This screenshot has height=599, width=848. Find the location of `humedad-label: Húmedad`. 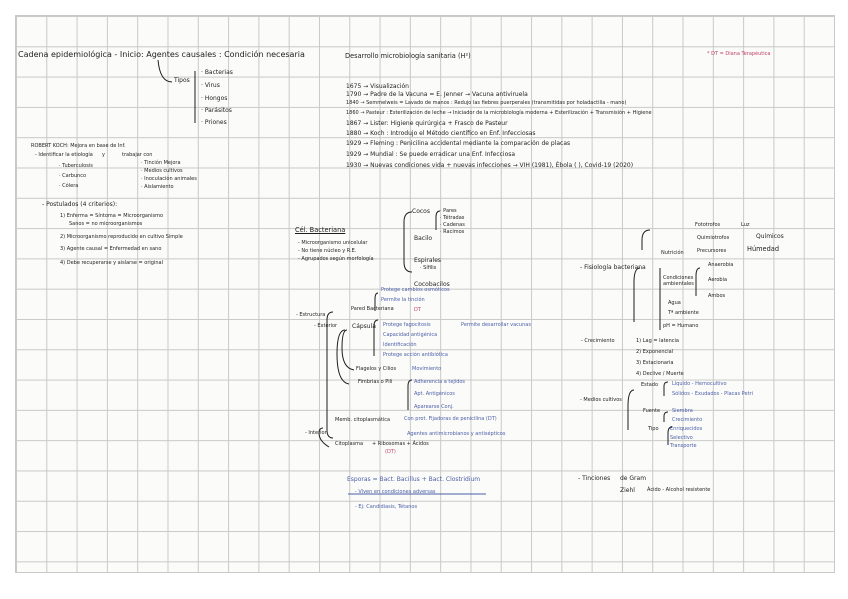

humedad-label: Húmedad is located at coordinates (763, 249).